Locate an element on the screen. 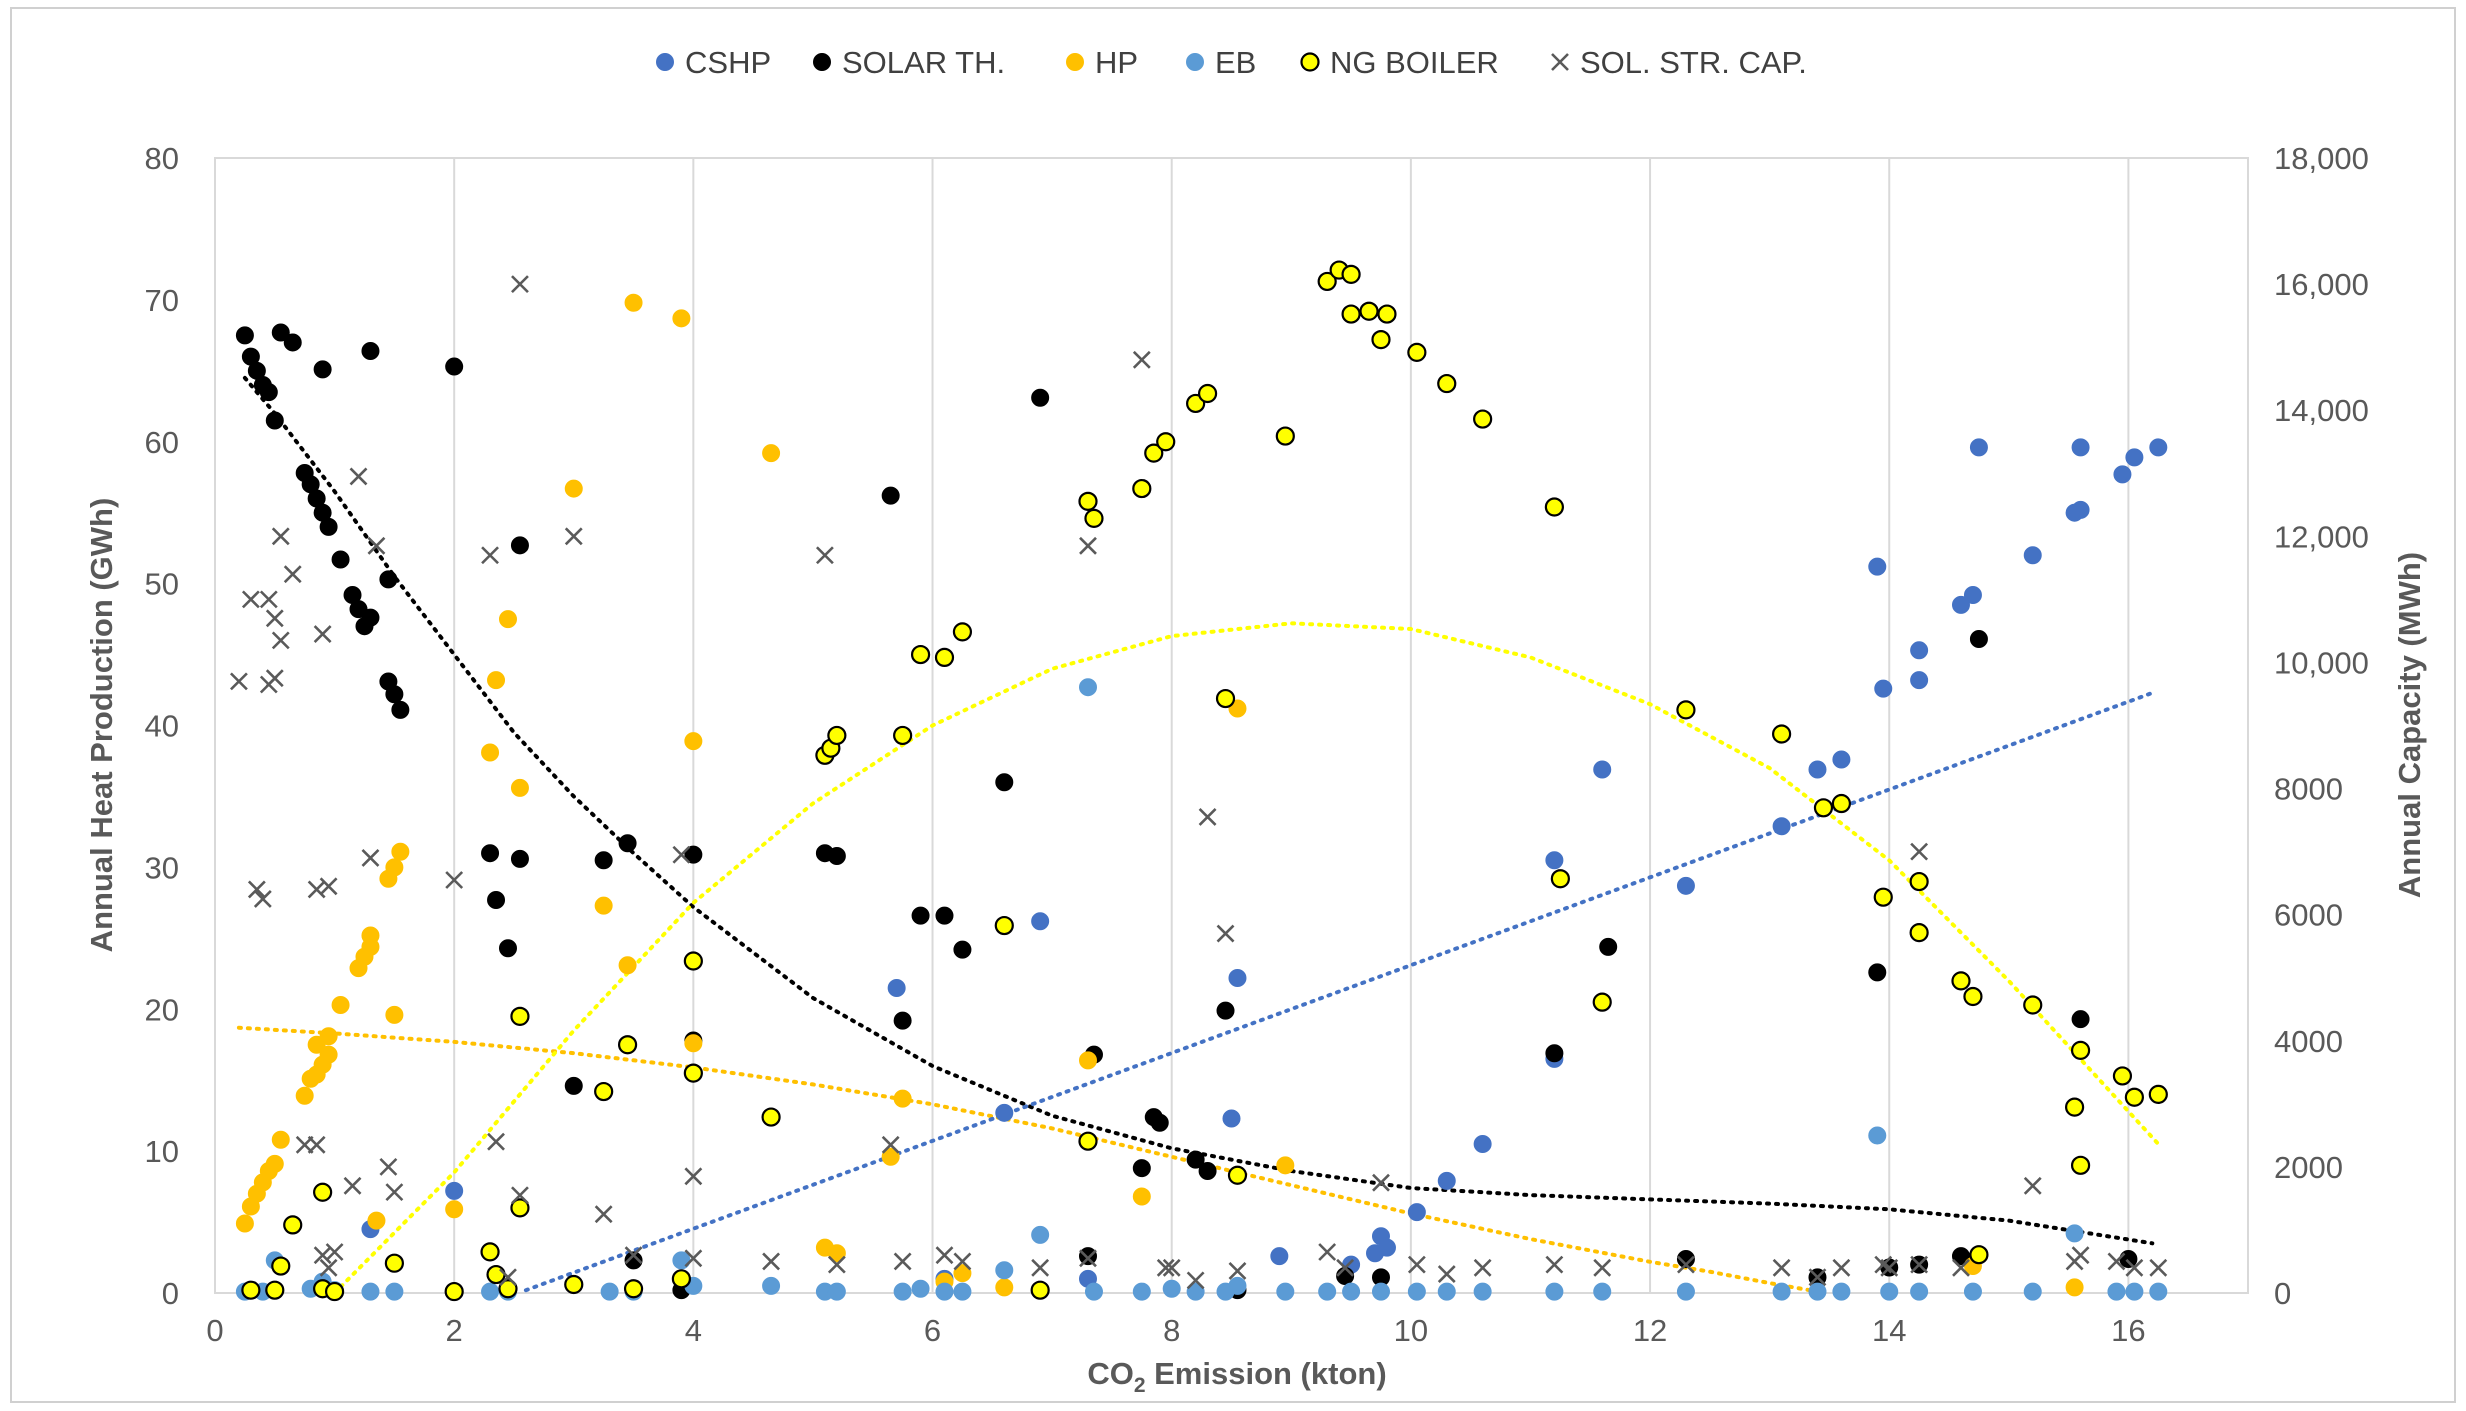 The height and width of the screenshot is (1411, 2466). y-left-tick-label: 50 is located at coordinates (162, 584).